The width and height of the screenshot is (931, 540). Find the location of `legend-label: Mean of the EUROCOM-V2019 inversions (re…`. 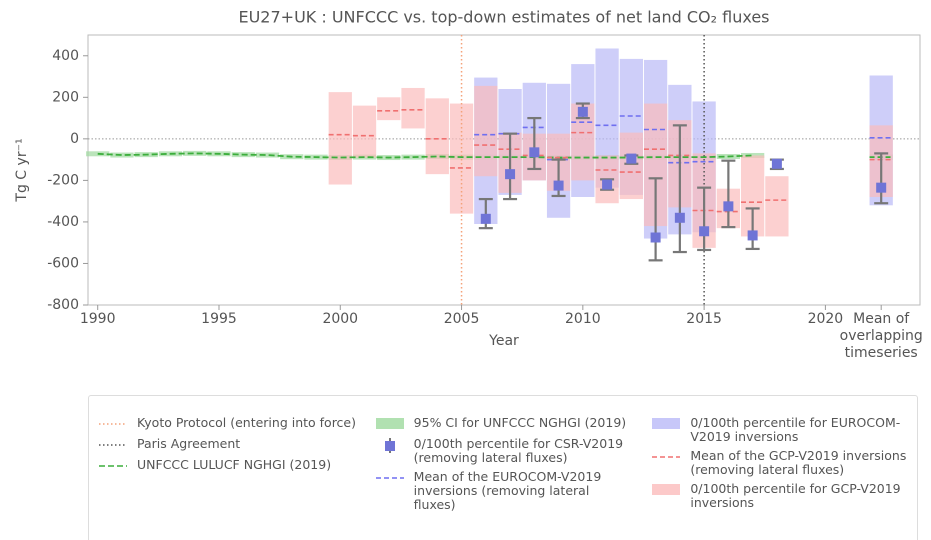

legend-label: Mean of the EUROCOM-V2019 inversions (re… is located at coordinates (507, 490).